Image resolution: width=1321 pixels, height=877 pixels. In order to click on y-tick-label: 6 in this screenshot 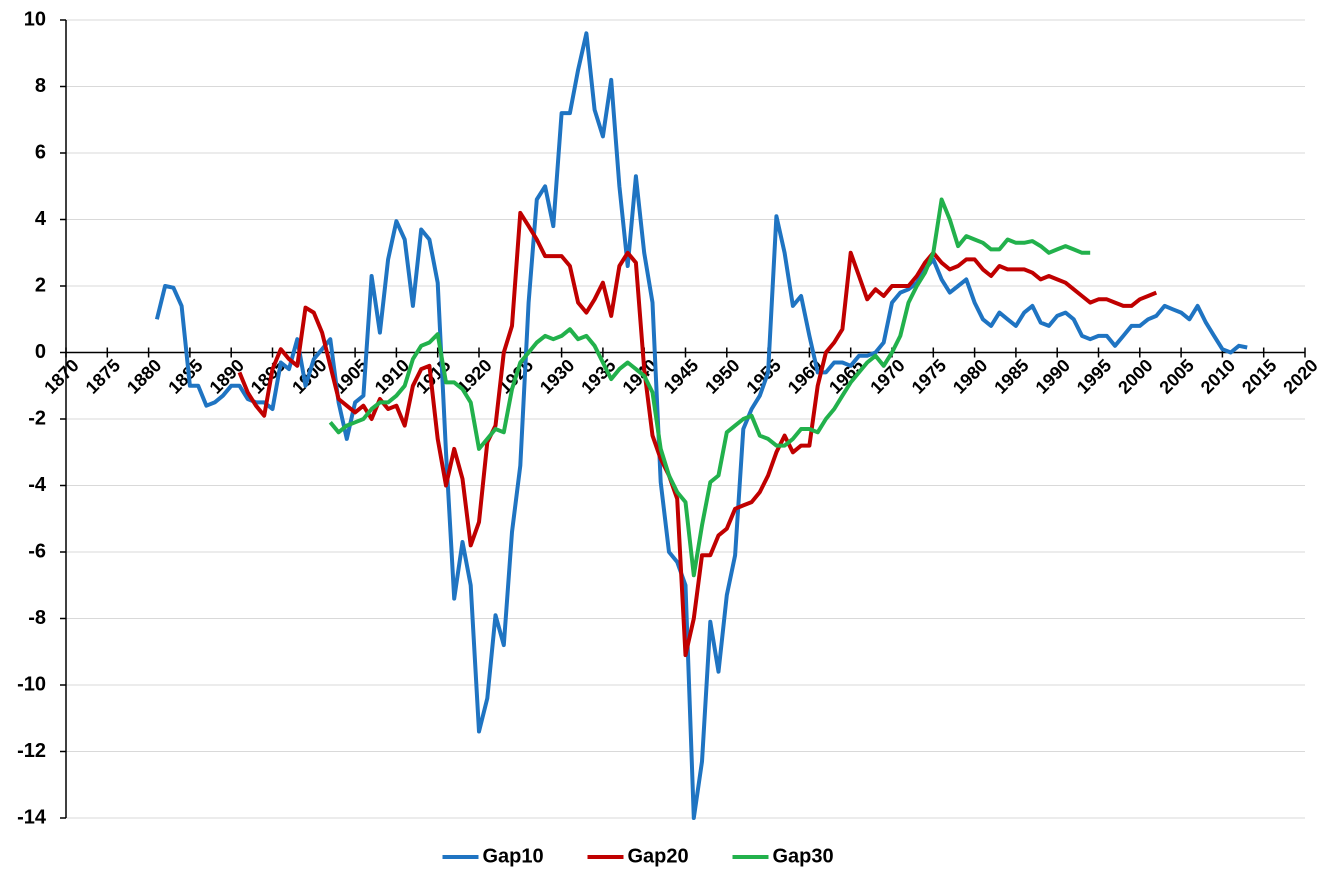, I will do `click(40, 152)`.